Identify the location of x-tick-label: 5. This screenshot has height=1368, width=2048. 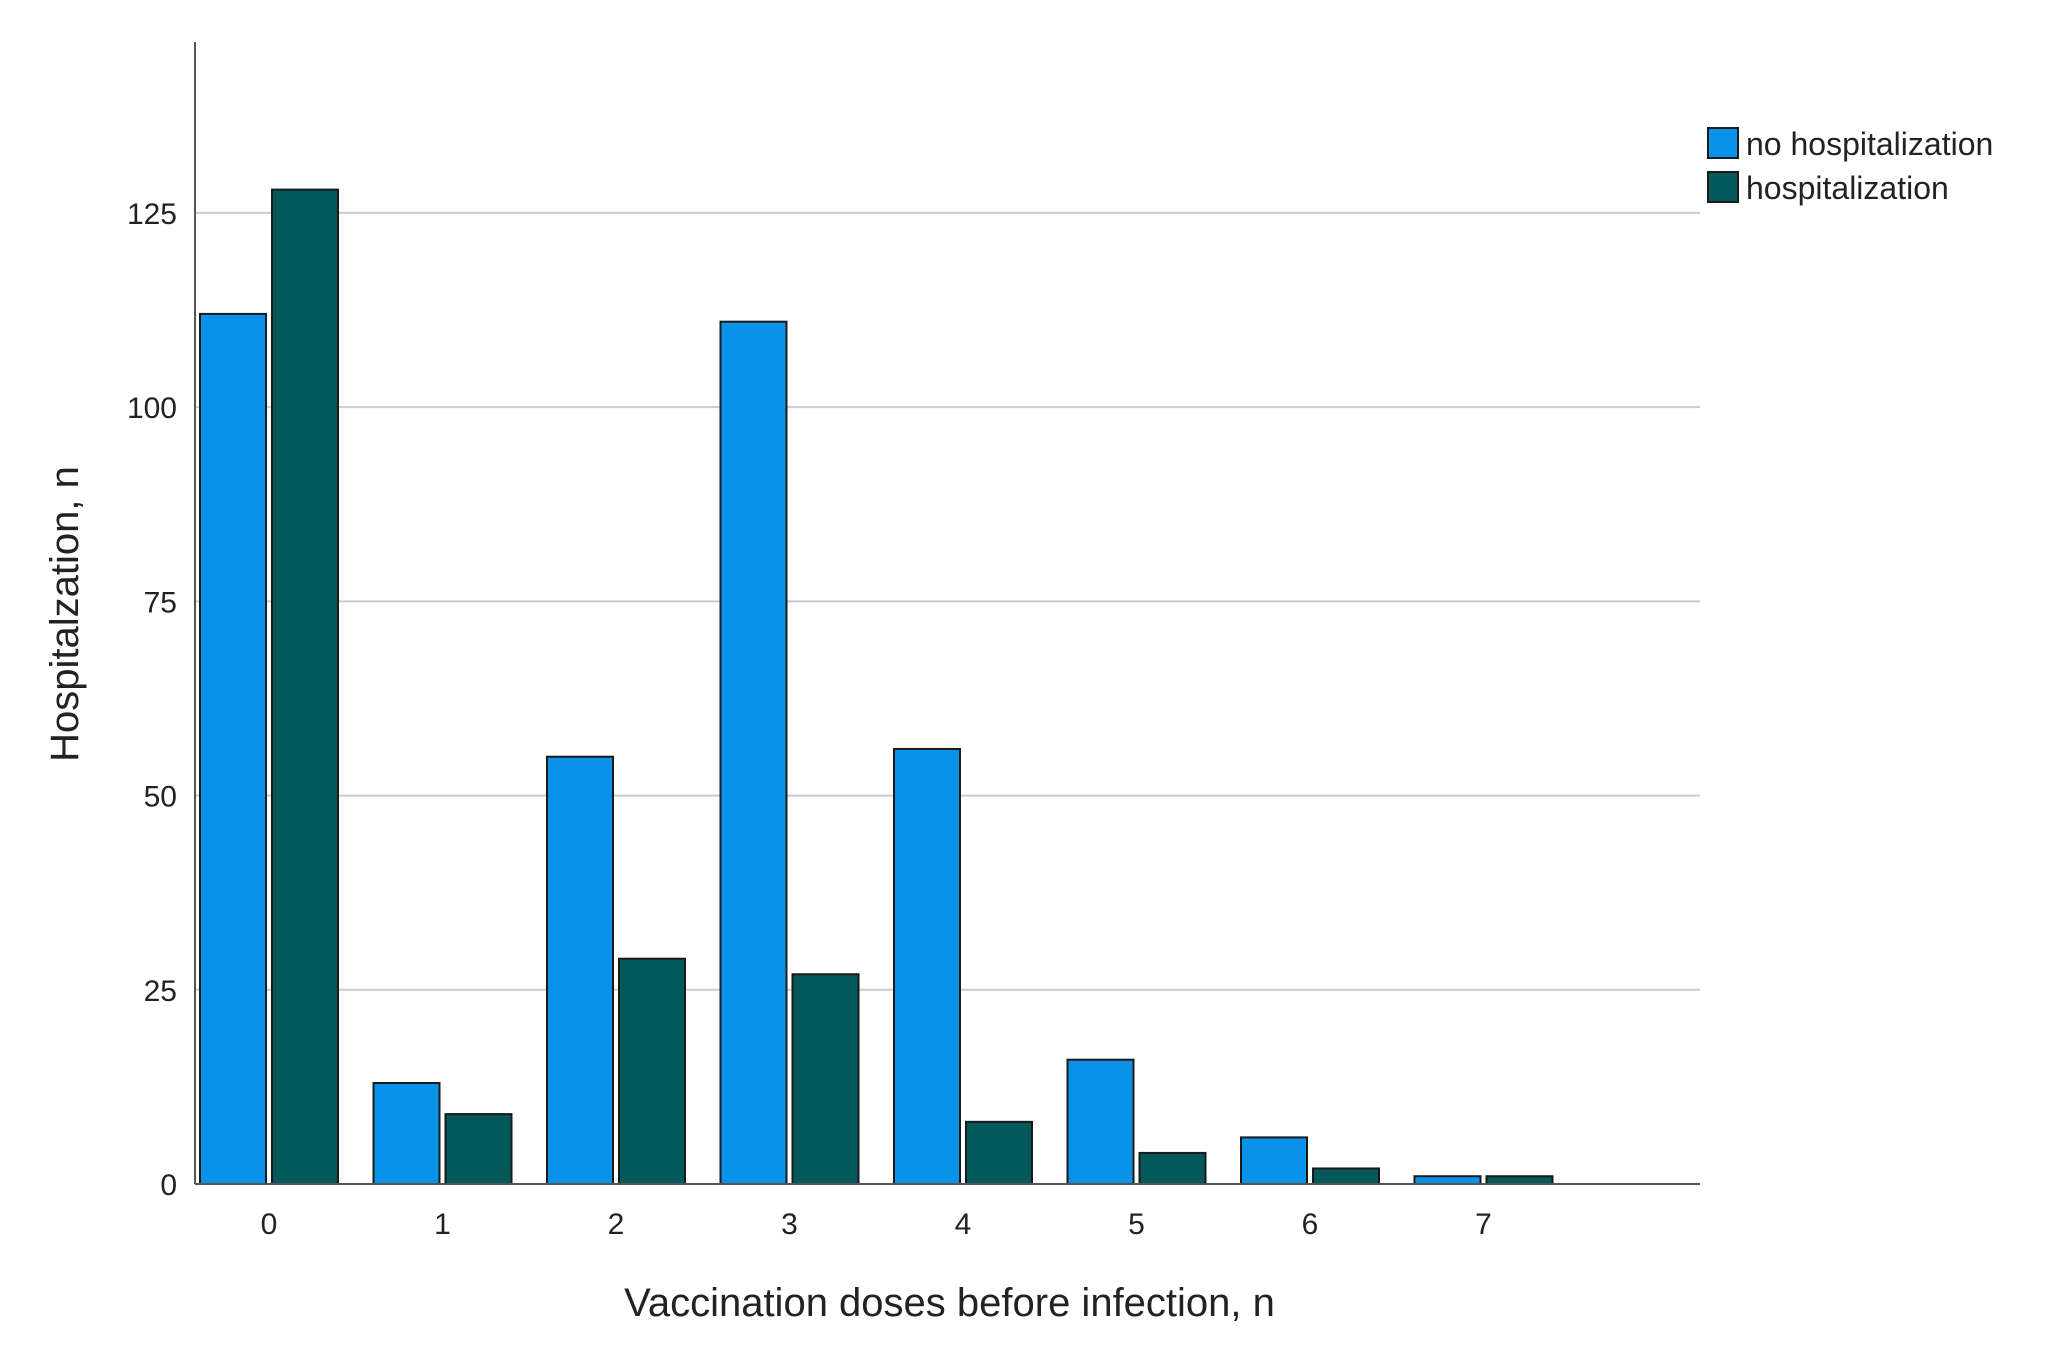
(1136, 1224).